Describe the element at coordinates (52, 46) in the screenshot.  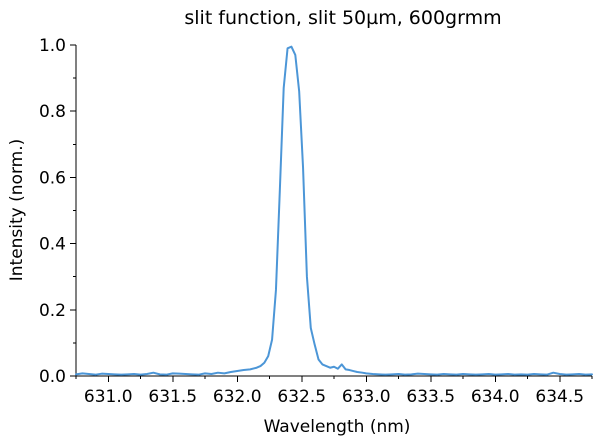
I see `y-tick-label: 1.0` at that location.